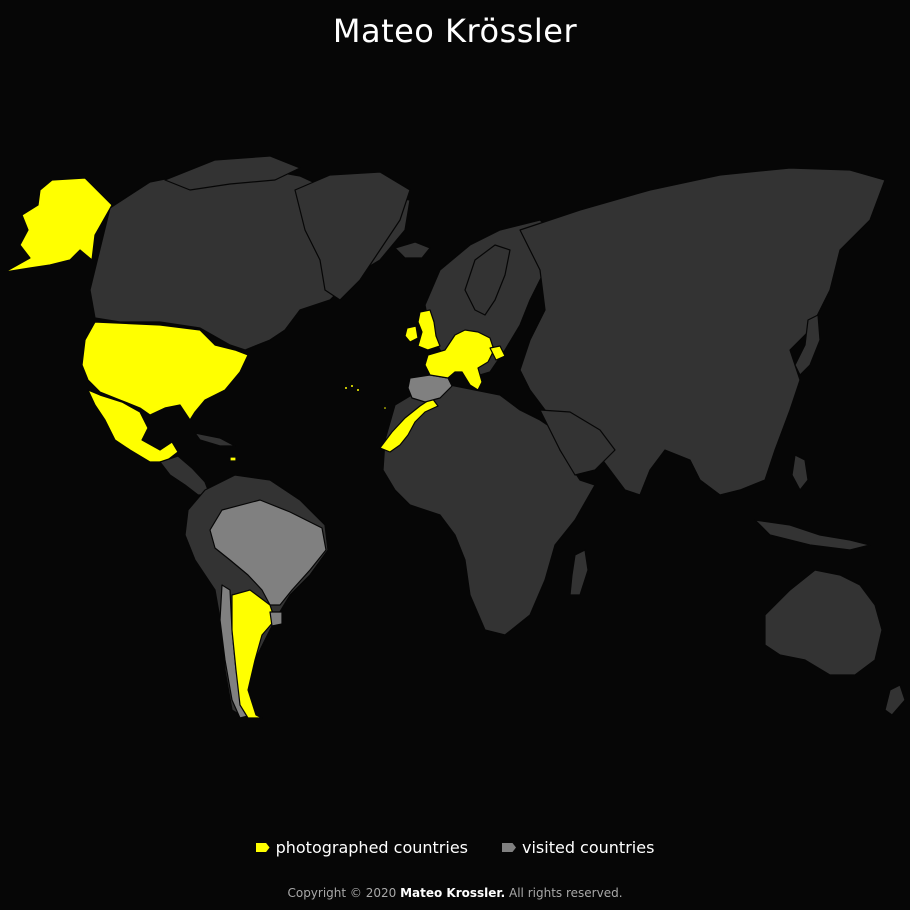  What do you see at coordinates (352, 236) in the screenshot?
I see `country-greenland` at bounding box center [352, 236].